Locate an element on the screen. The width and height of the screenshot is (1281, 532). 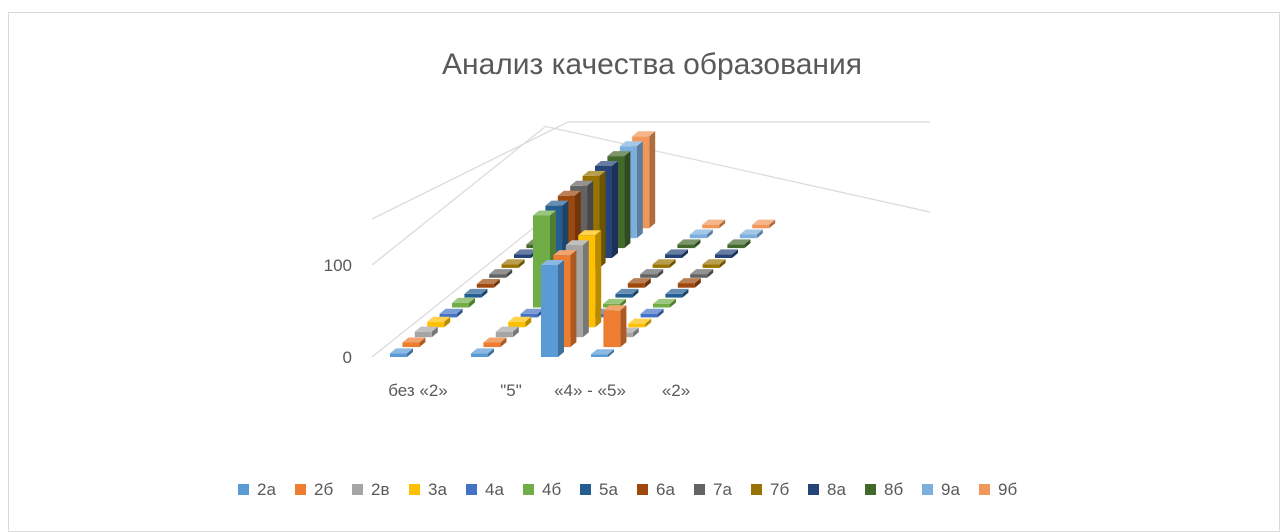
bar-7б-3 is located at coordinates (714, 263).